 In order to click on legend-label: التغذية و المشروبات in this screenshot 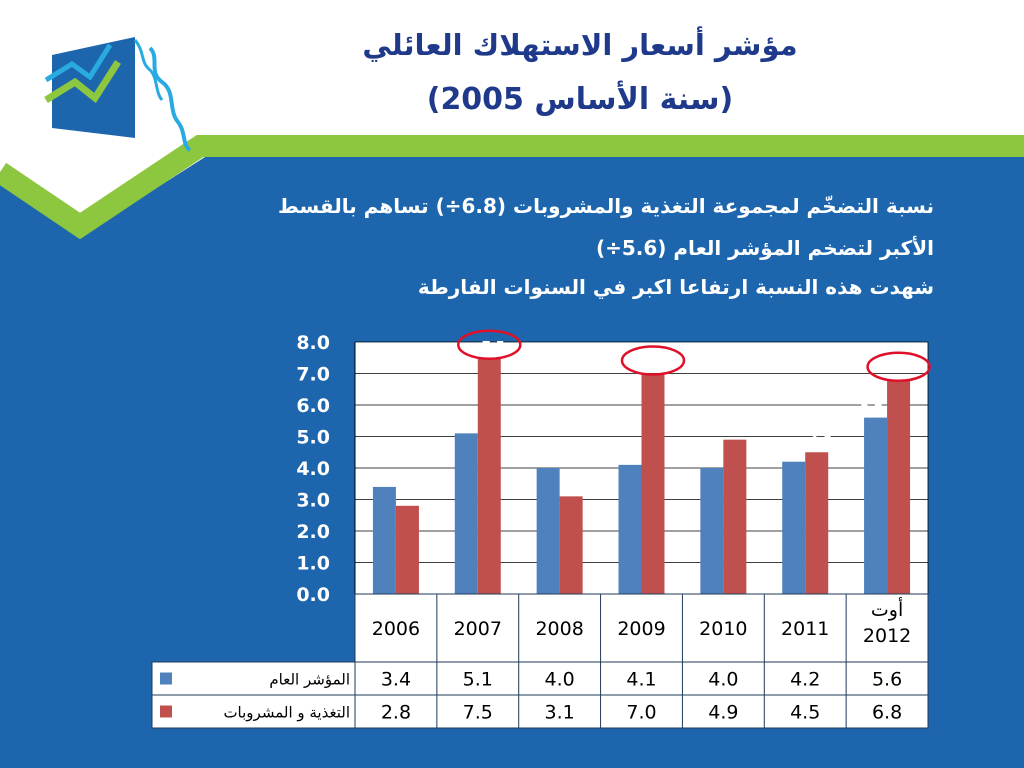, I will do `click(286, 713)`.